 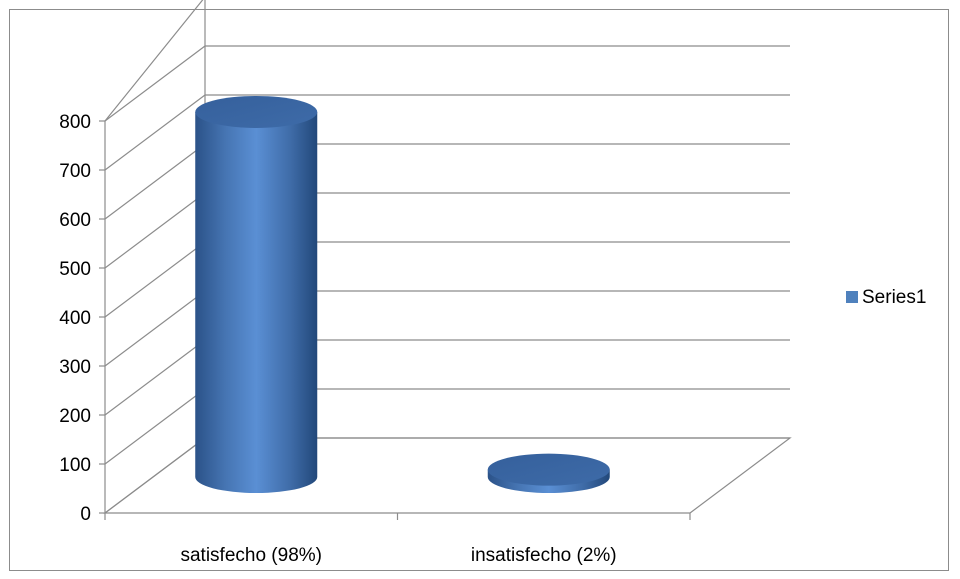 I want to click on y-tick-label: 600, so click(x=75, y=220).